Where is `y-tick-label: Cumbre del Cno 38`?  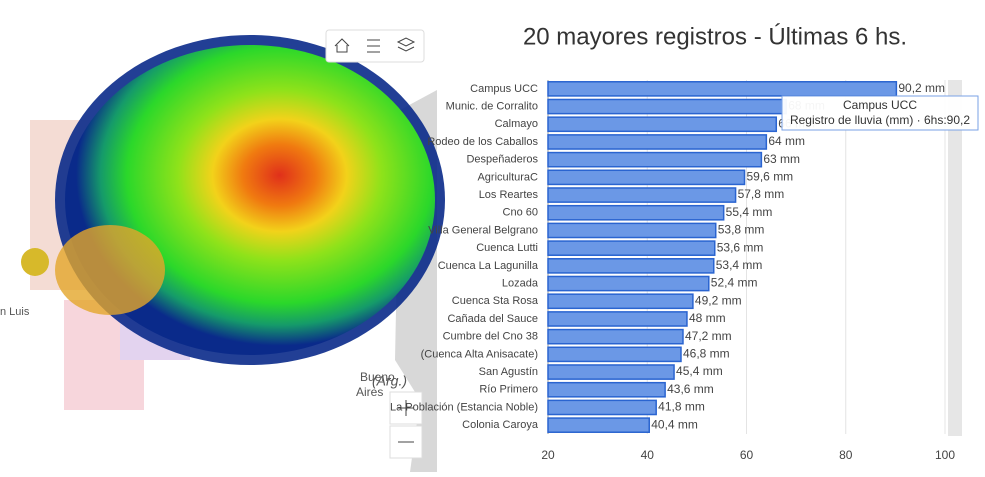 y-tick-label: Cumbre del Cno 38 is located at coordinates (490, 337).